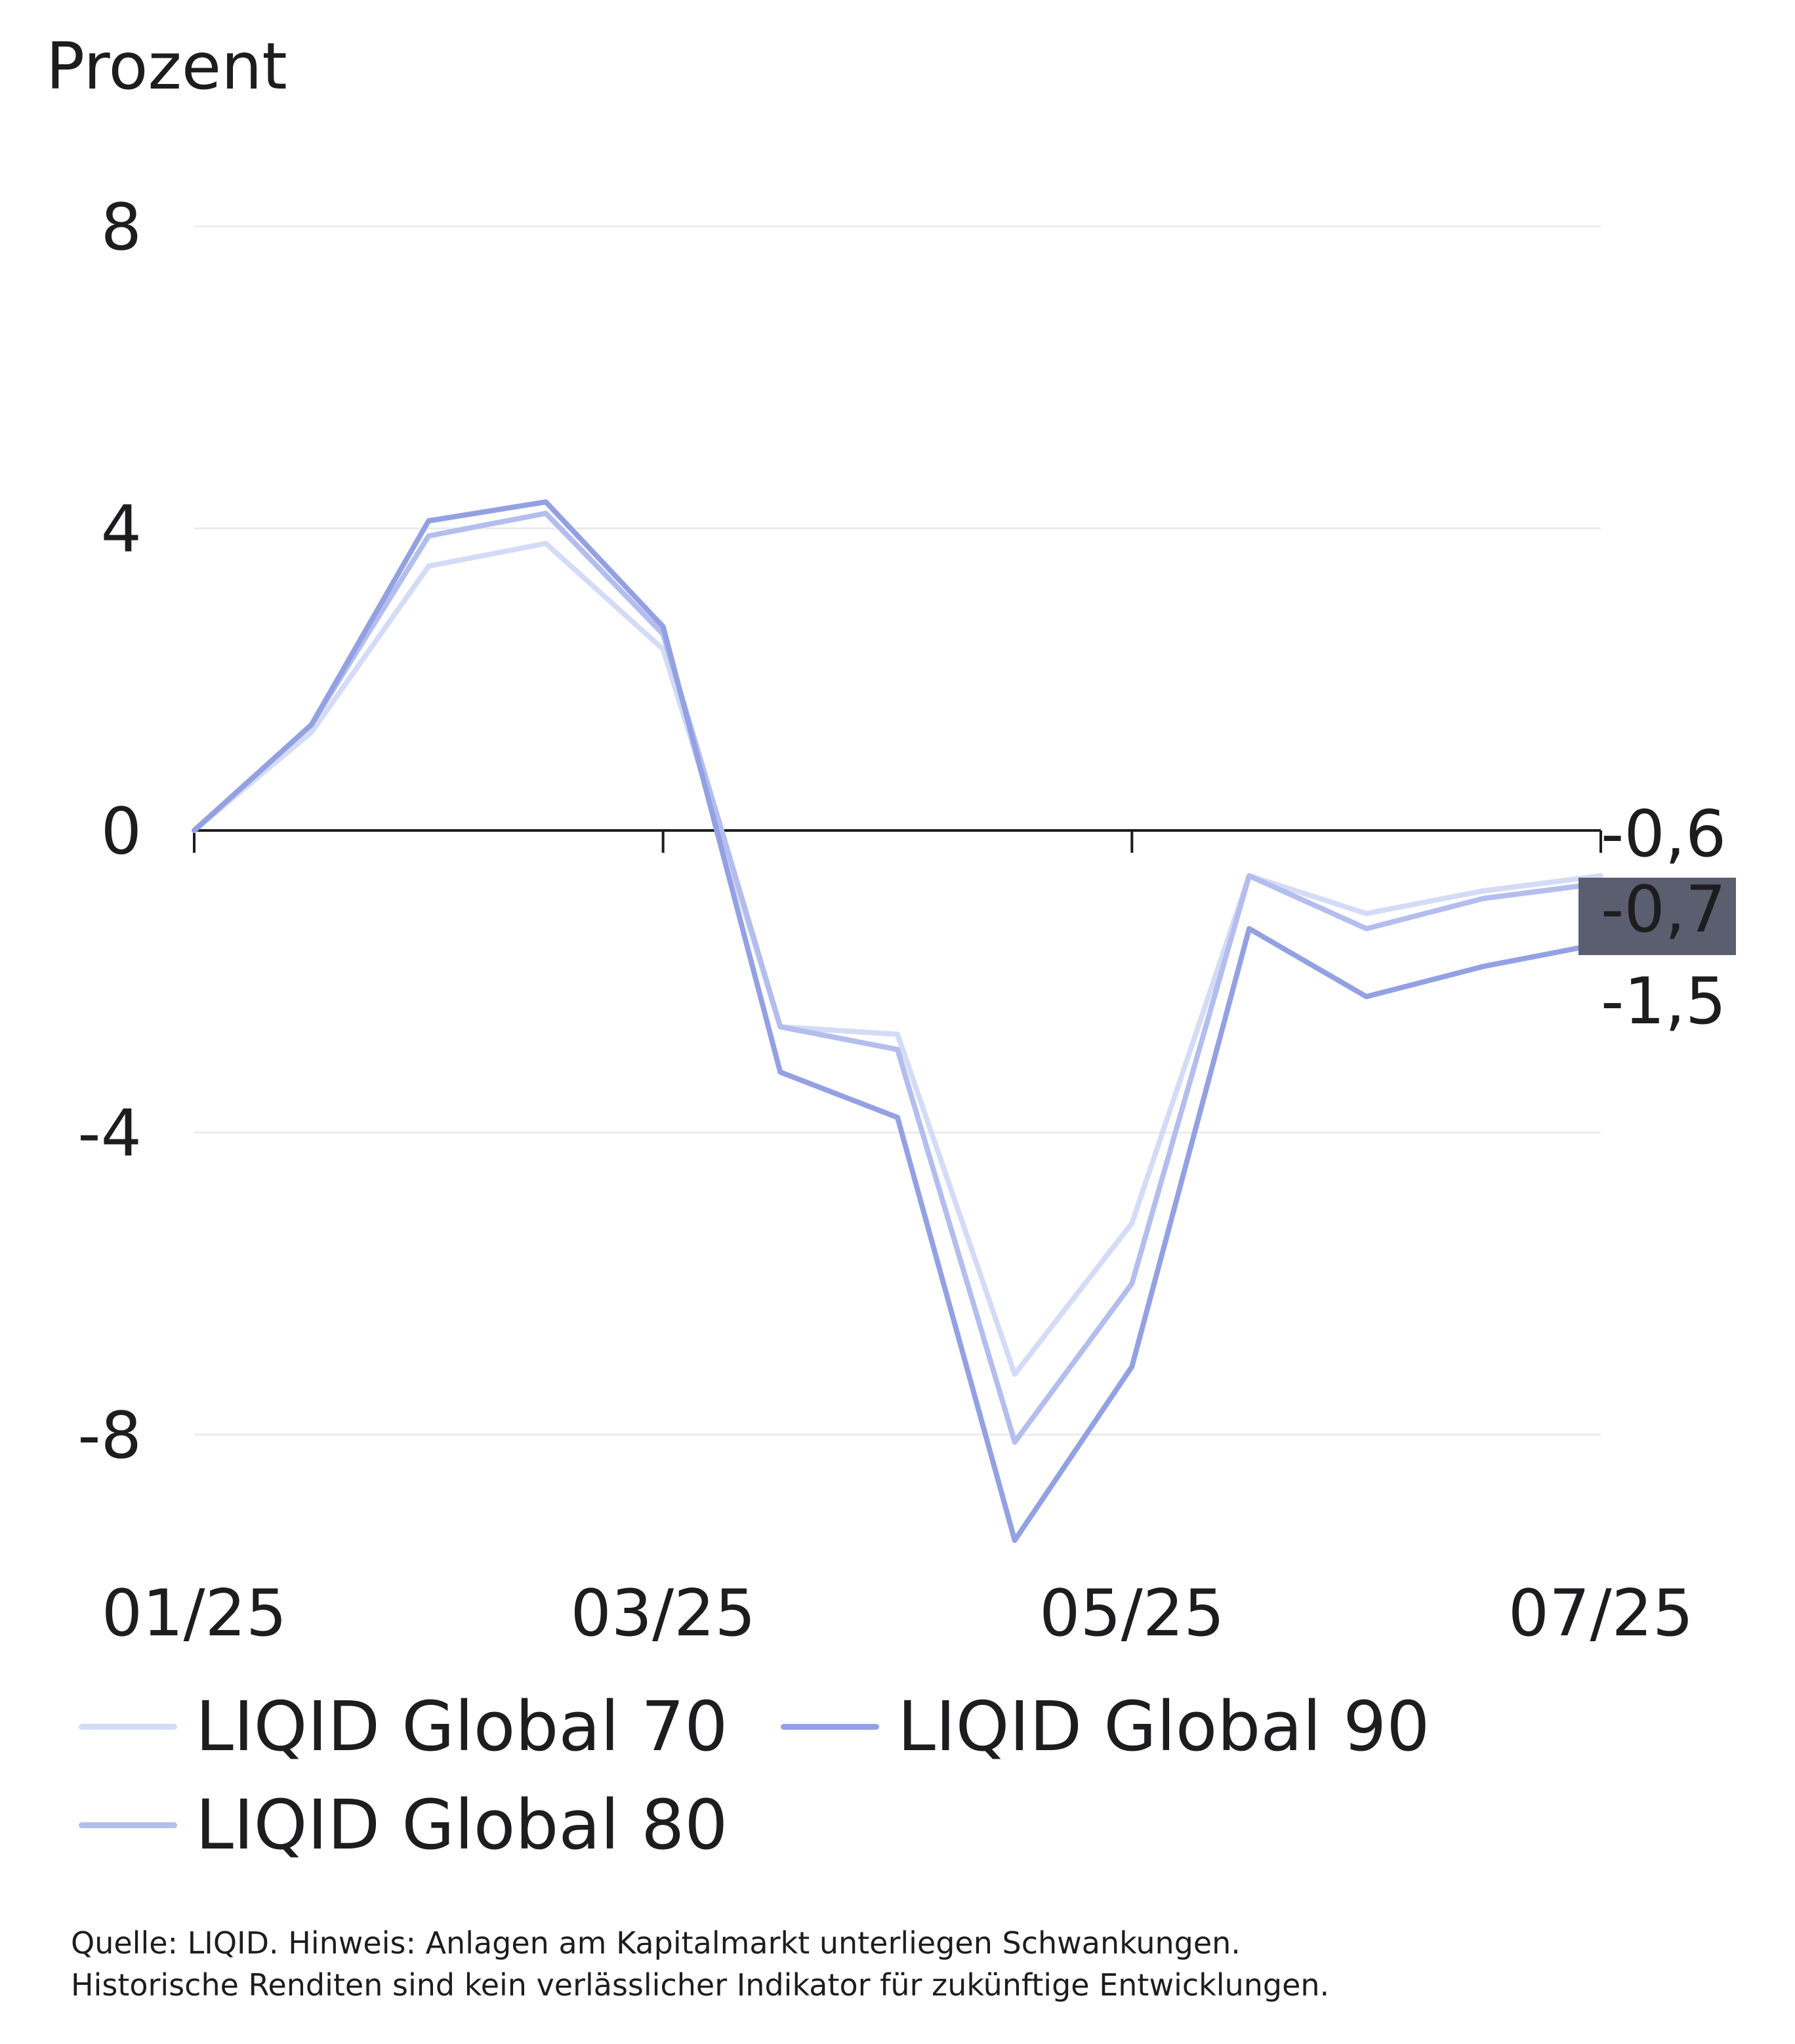 The width and height of the screenshot is (1795, 2044). Describe the element at coordinates (166, 67) in the screenshot. I see `y-axis-title: Prozent` at that location.